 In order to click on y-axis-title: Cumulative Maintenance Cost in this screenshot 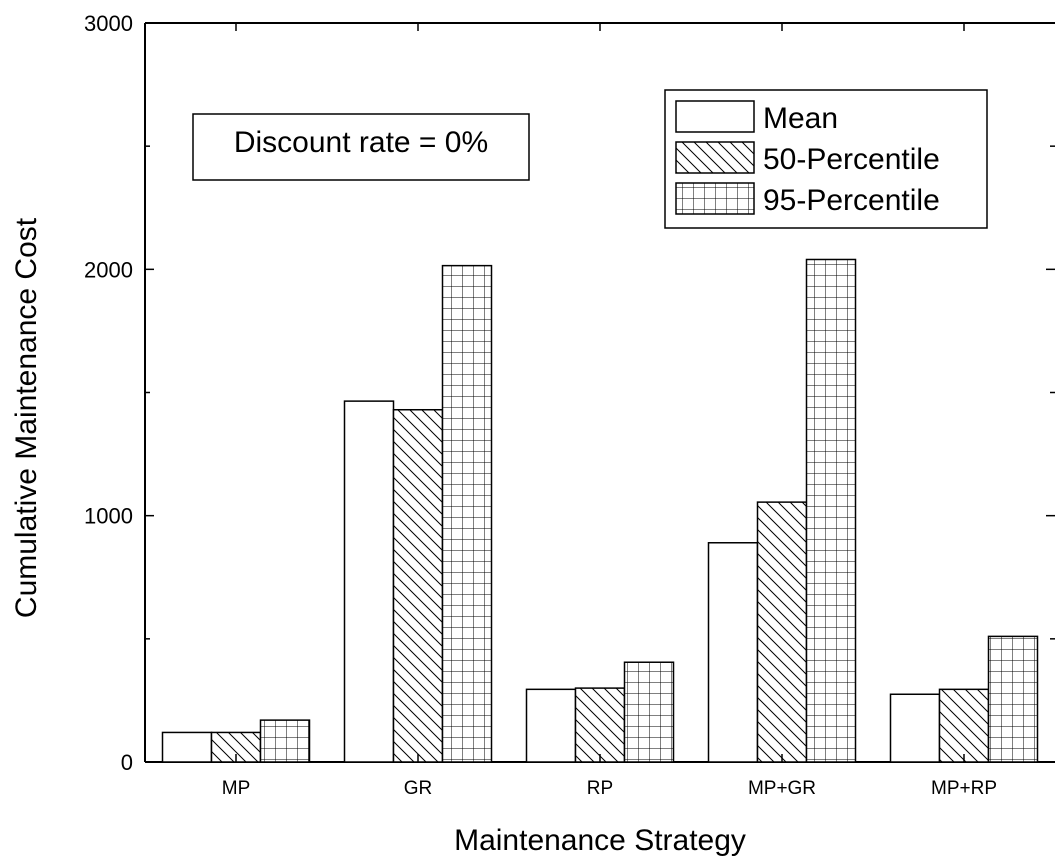, I will do `click(26, 417)`.